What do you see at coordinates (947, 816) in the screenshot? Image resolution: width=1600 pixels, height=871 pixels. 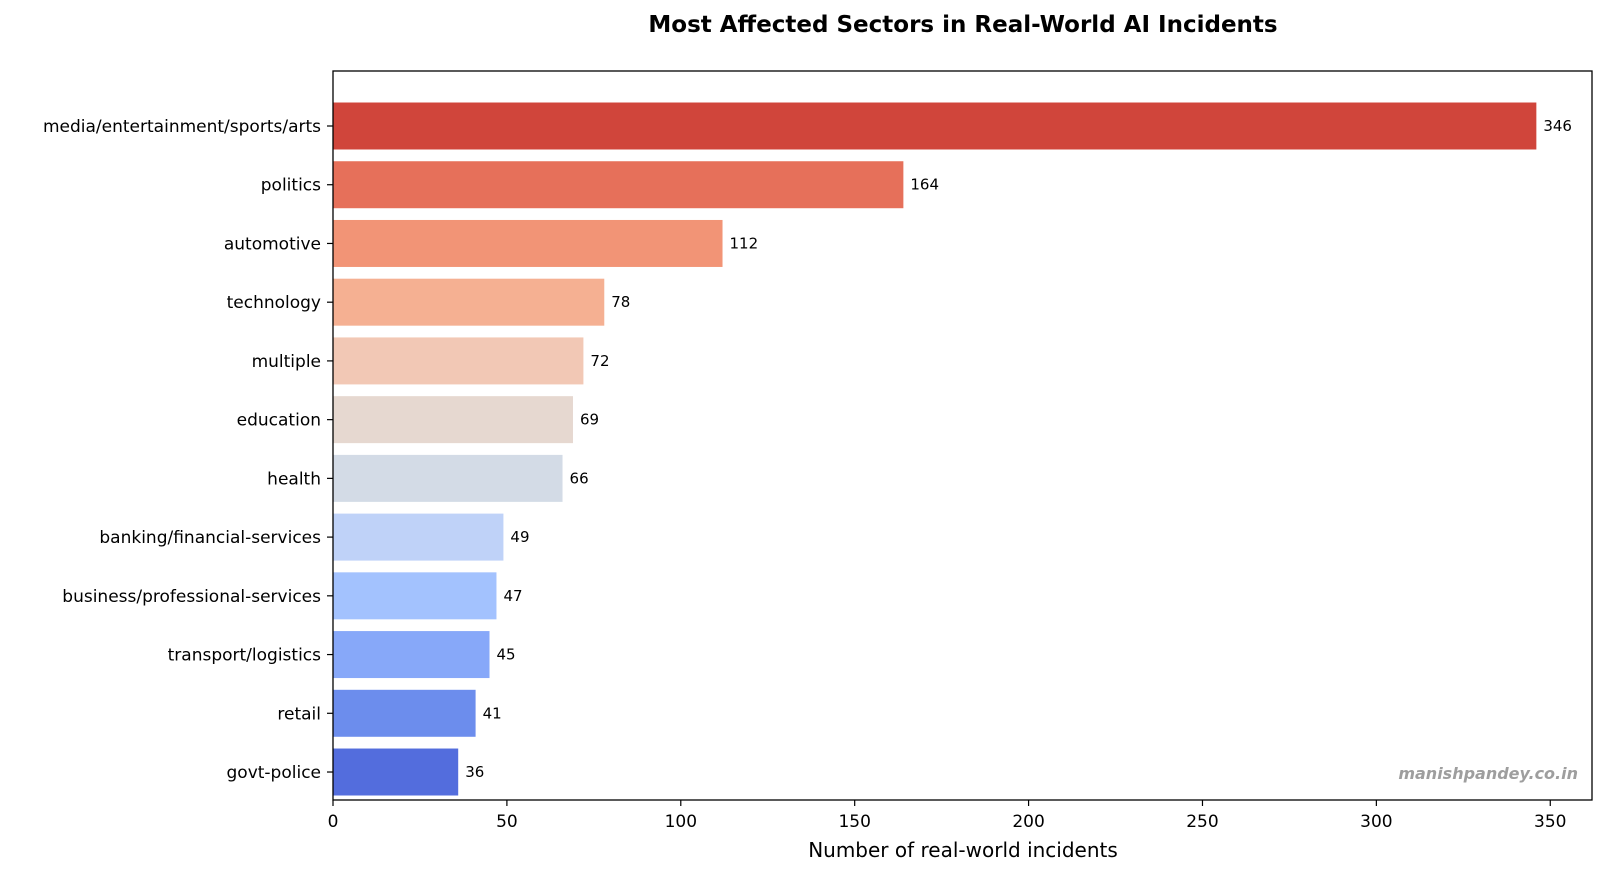 I see `x-axis: 0 50 100 150 200 250 300 350` at bounding box center [947, 816].